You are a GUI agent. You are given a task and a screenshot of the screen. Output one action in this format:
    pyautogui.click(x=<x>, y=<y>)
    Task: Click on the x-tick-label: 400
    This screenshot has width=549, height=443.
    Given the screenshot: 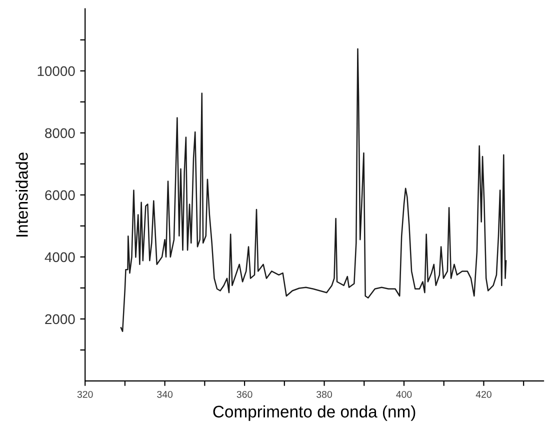 What is the action you would take?
    pyautogui.click(x=404, y=394)
    